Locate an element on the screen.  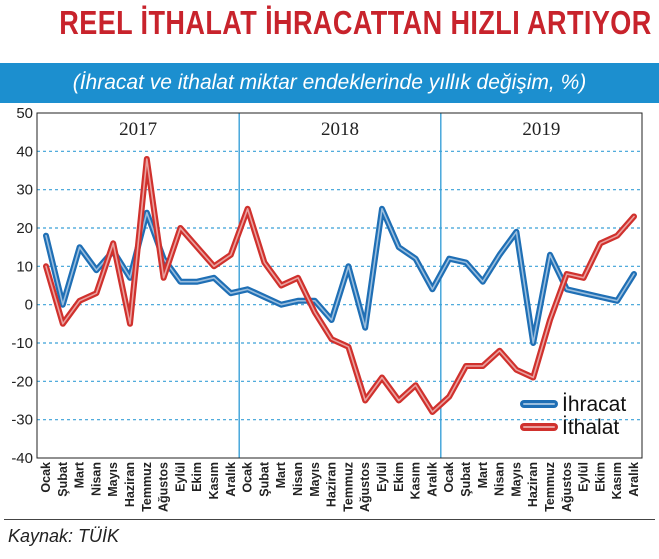
y-tick-label: -10 is located at coordinates (22, 343).